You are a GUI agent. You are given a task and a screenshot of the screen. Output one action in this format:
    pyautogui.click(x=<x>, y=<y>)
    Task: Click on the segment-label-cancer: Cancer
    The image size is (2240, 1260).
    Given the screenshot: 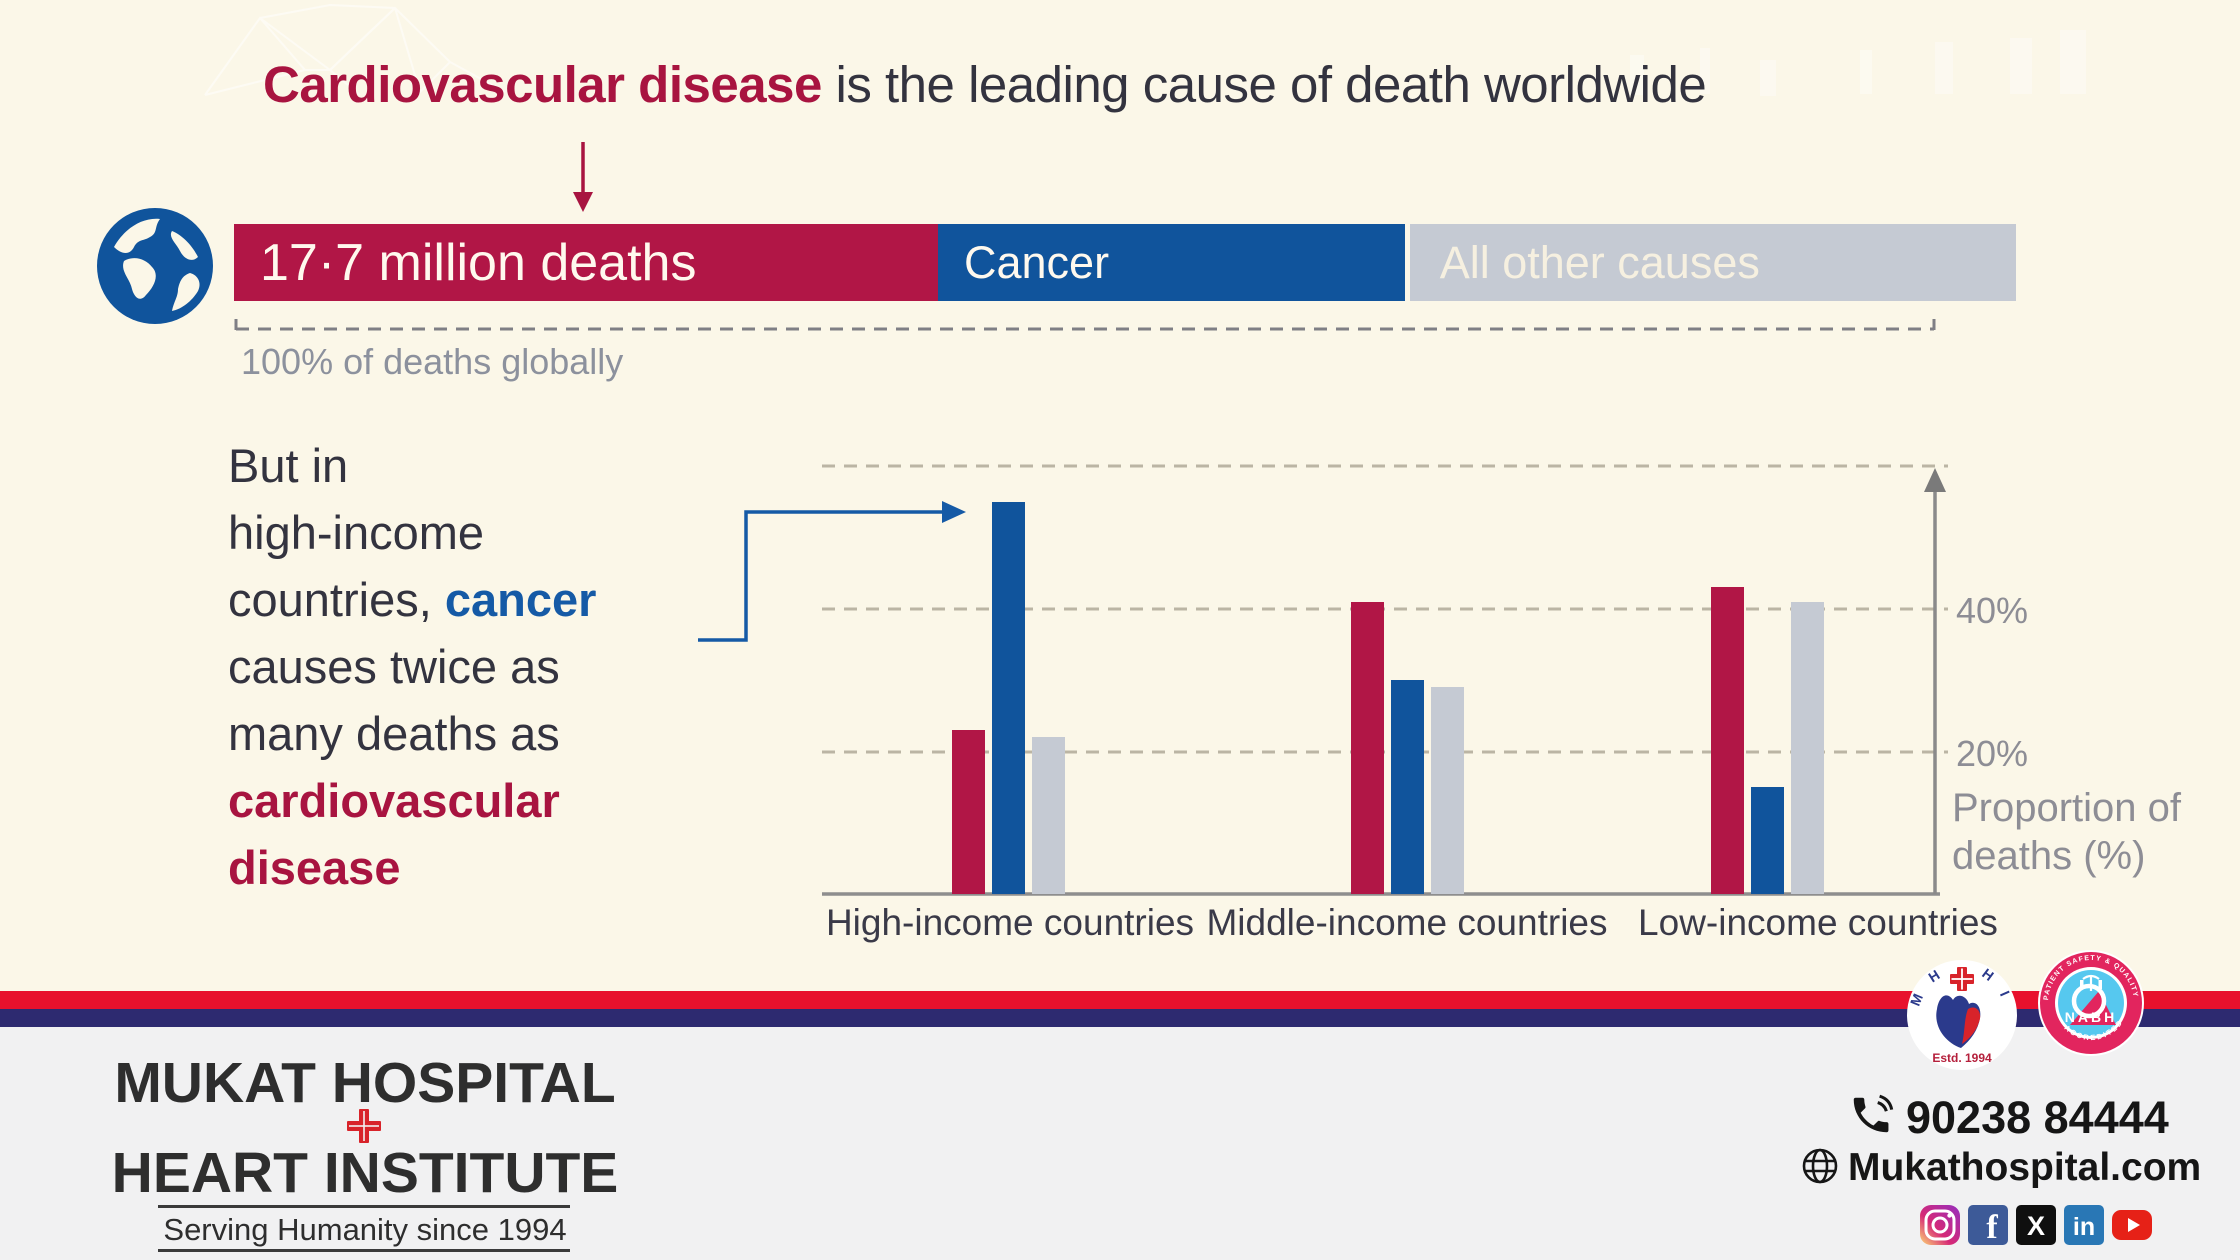 What is the action you would take?
    pyautogui.click(x=1037, y=262)
    